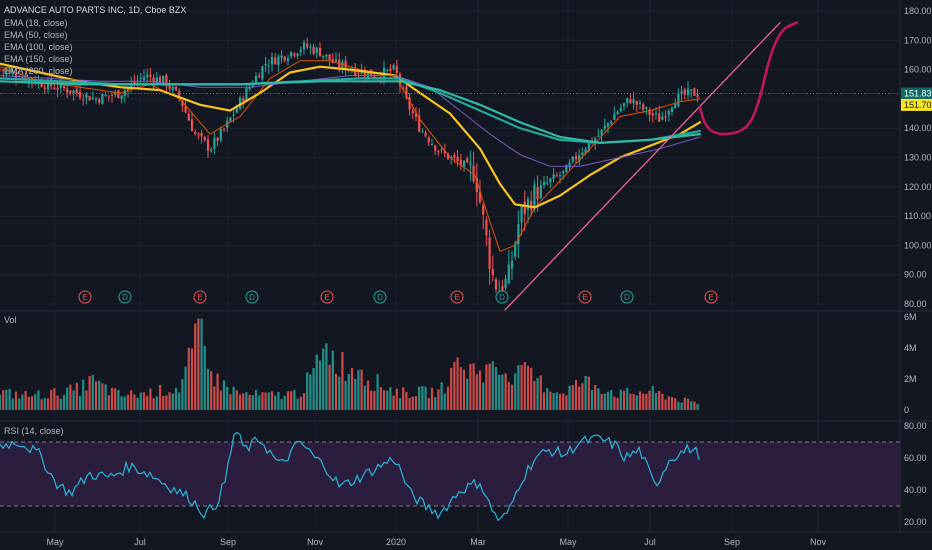 Image resolution: width=932 pixels, height=550 pixels. Describe the element at coordinates (910, 317) in the screenshot. I see `volume-tick-label: 6M` at that location.